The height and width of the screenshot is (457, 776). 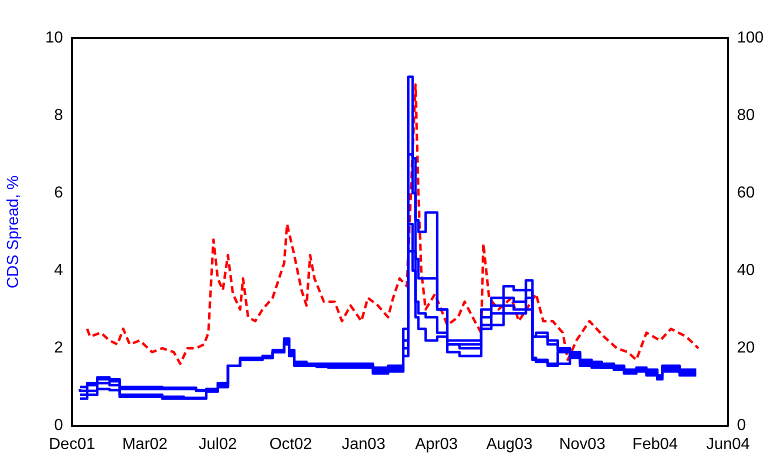 What do you see at coordinates (218, 444) in the screenshot?
I see `x-tick-label: Jul02` at bounding box center [218, 444].